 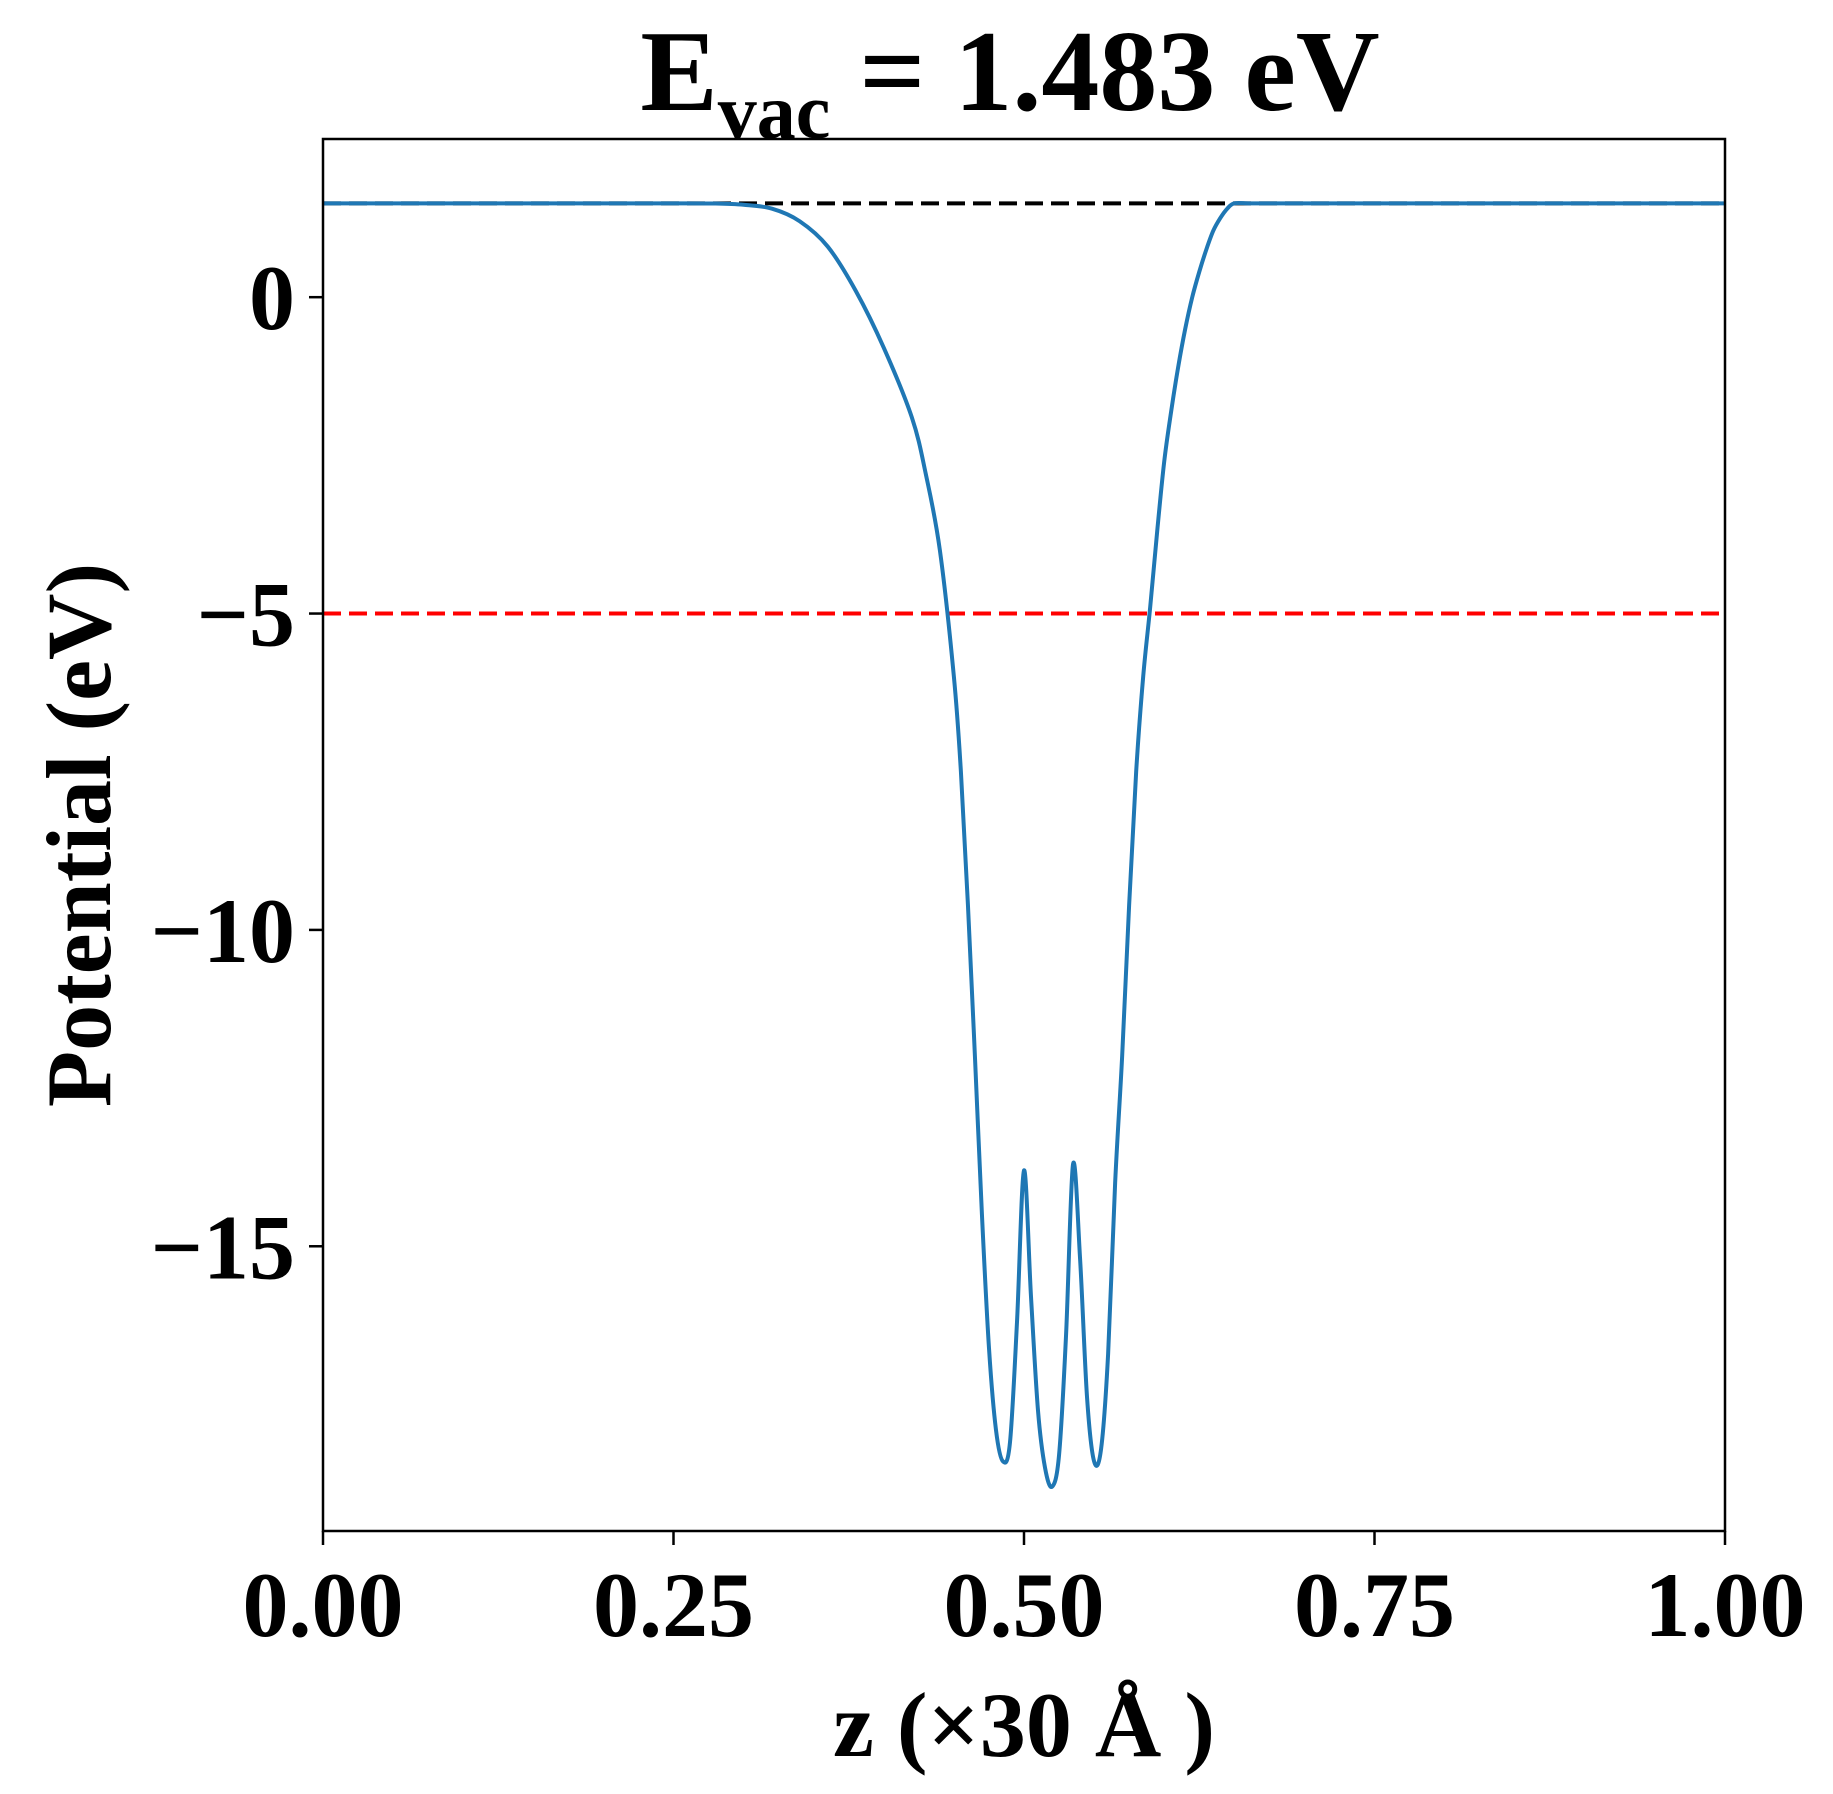 What do you see at coordinates (774, 111) in the screenshot?
I see `chart-title-subscript: vac` at bounding box center [774, 111].